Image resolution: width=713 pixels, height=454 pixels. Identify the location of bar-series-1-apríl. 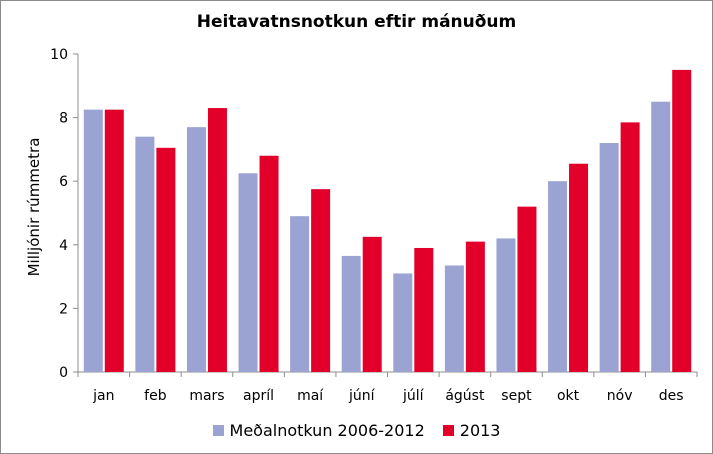
(248, 272).